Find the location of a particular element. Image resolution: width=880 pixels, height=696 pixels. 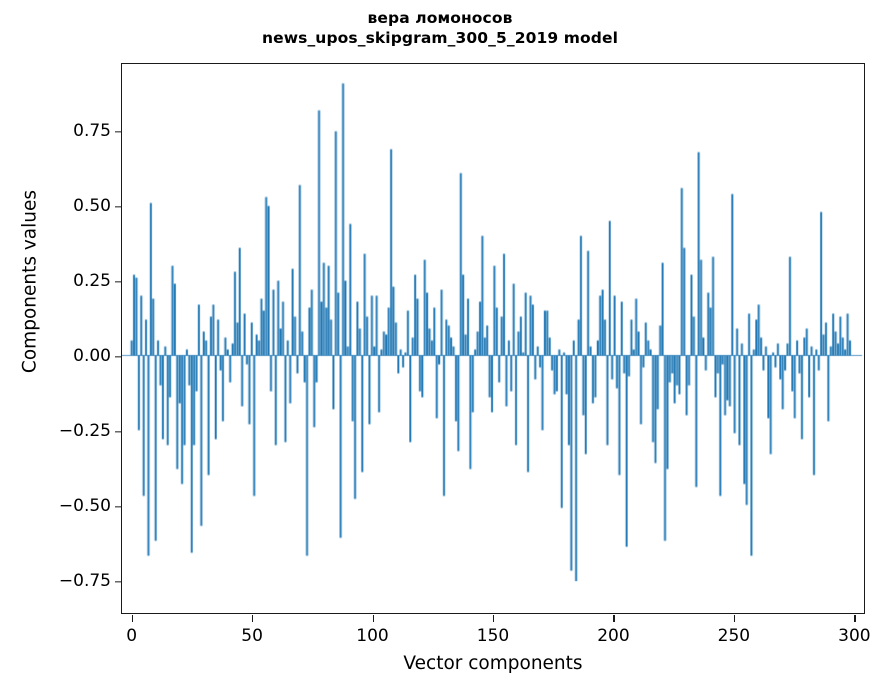

x-axis-tick-label: 250 is located at coordinates (734, 636).